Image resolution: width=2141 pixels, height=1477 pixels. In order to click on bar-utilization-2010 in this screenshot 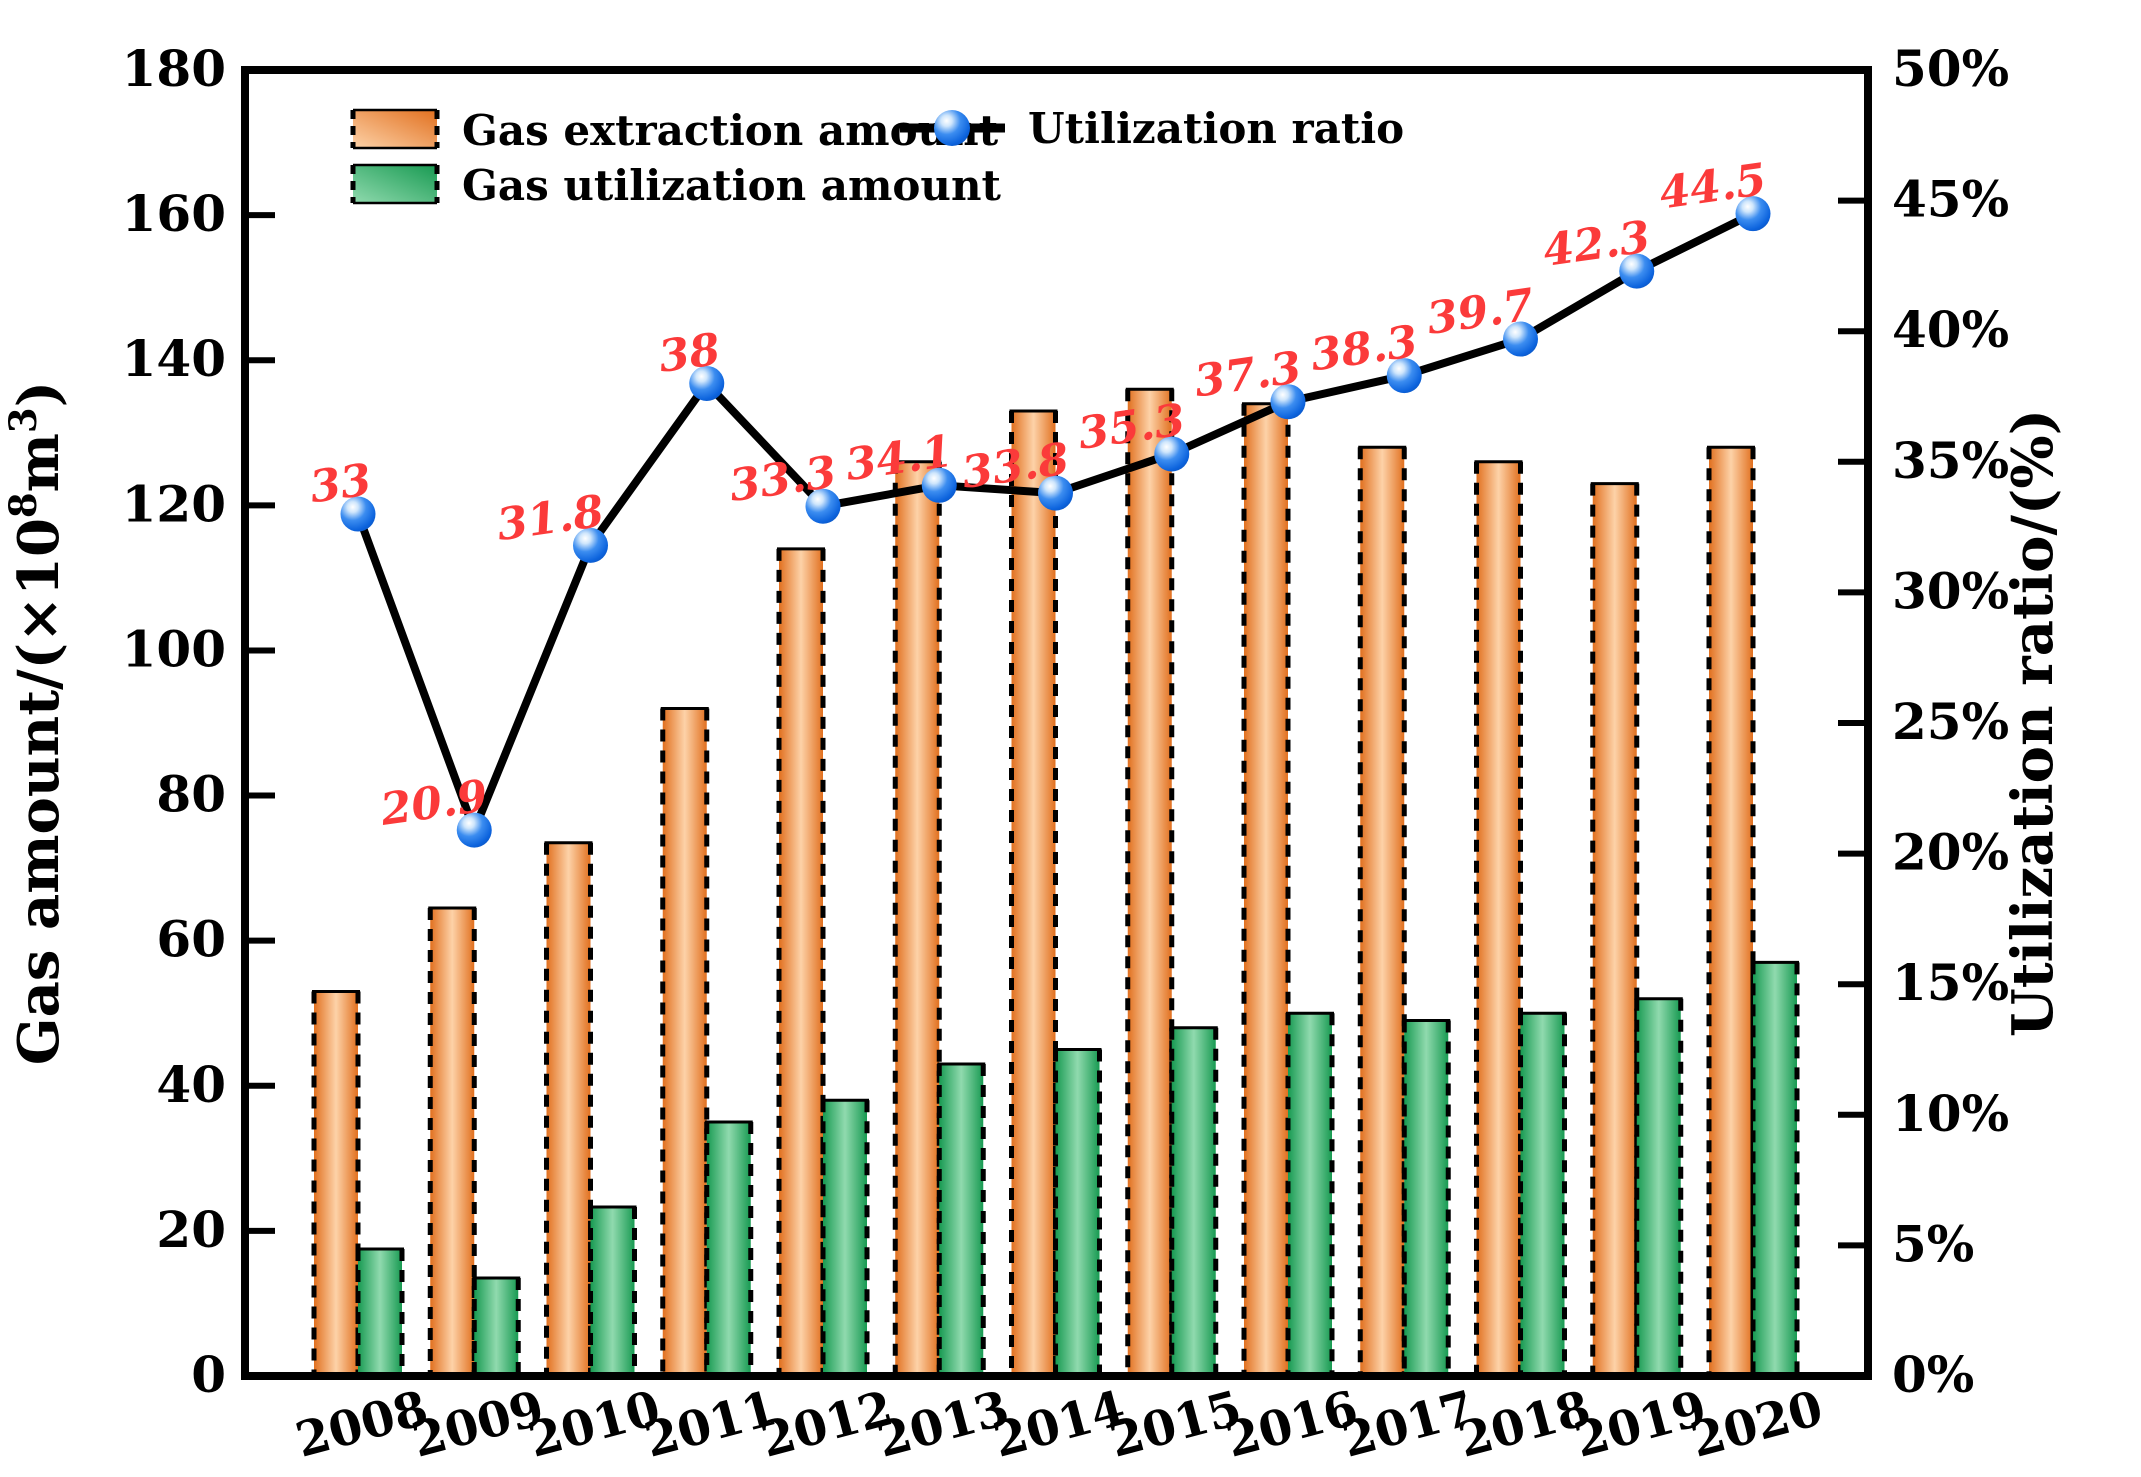, I will do `click(612, 1290)`.